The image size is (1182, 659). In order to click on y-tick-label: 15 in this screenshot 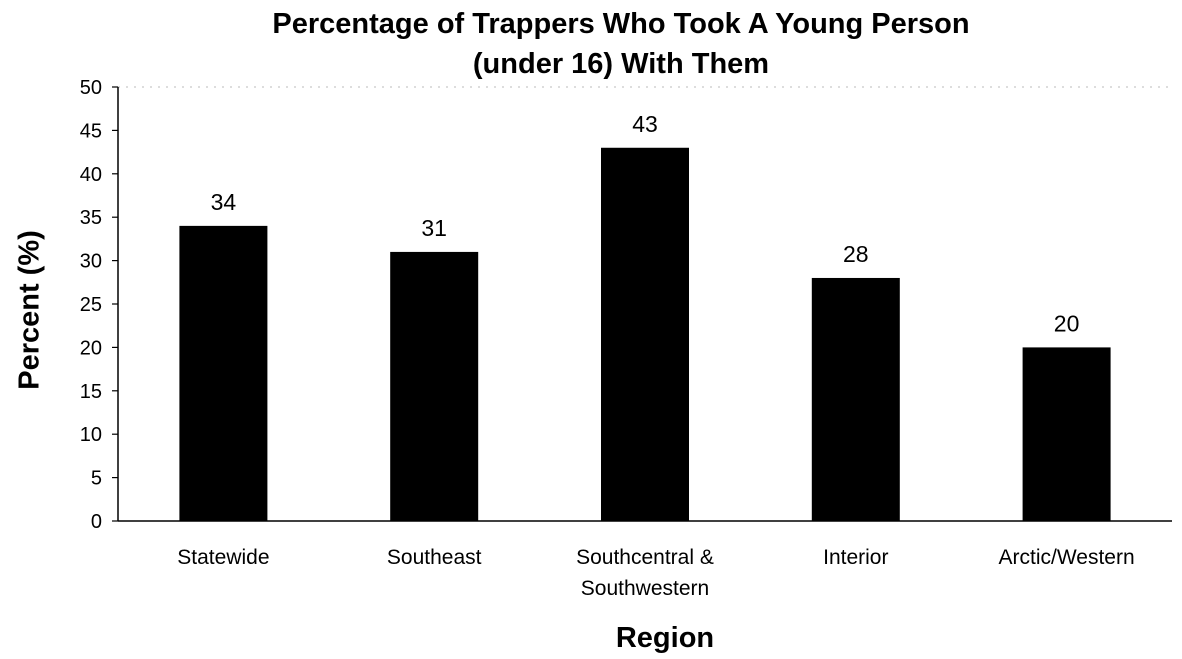, I will do `click(91, 392)`.